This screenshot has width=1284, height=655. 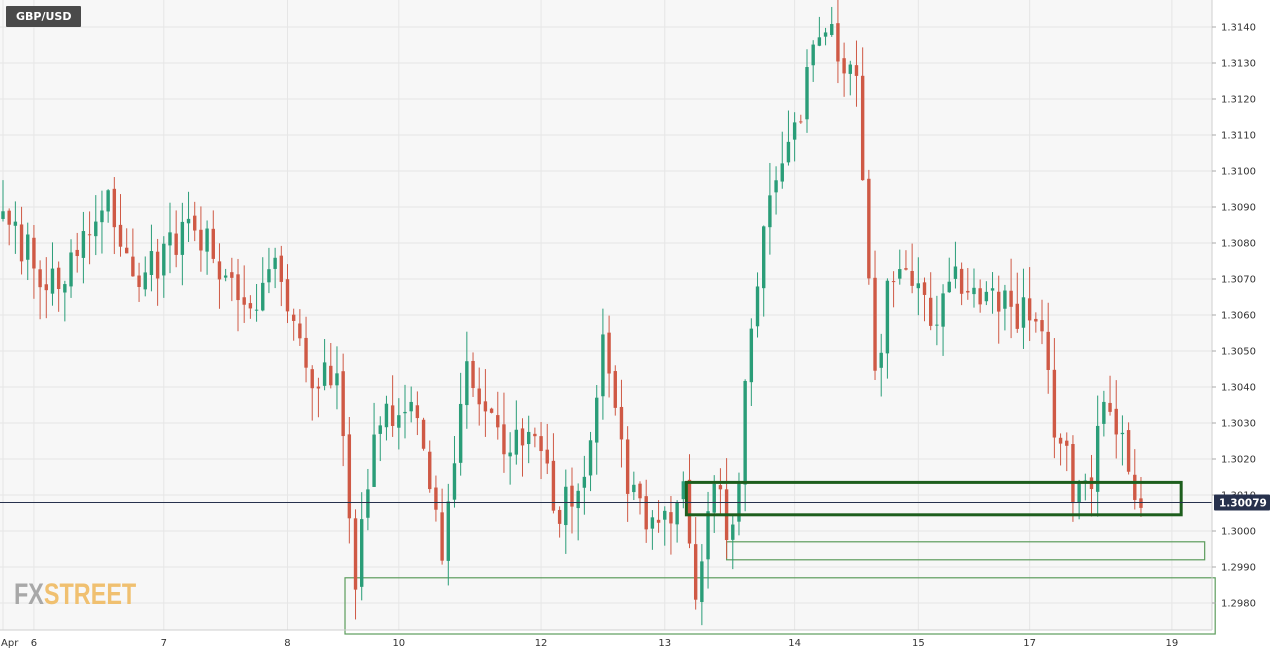 What do you see at coordinates (1238, 424) in the screenshot?
I see `y-tick-label: 1.3030` at bounding box center [1238, 424].